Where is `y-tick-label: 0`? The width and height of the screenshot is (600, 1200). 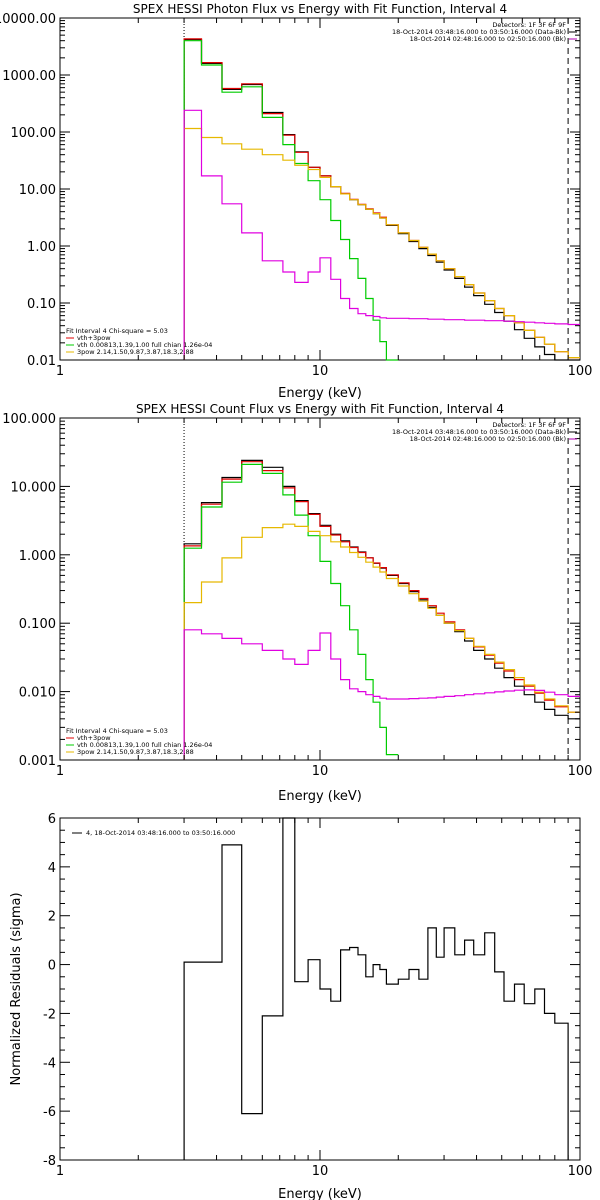
y-tick-label: 0 is located at coordinates (52, 966).